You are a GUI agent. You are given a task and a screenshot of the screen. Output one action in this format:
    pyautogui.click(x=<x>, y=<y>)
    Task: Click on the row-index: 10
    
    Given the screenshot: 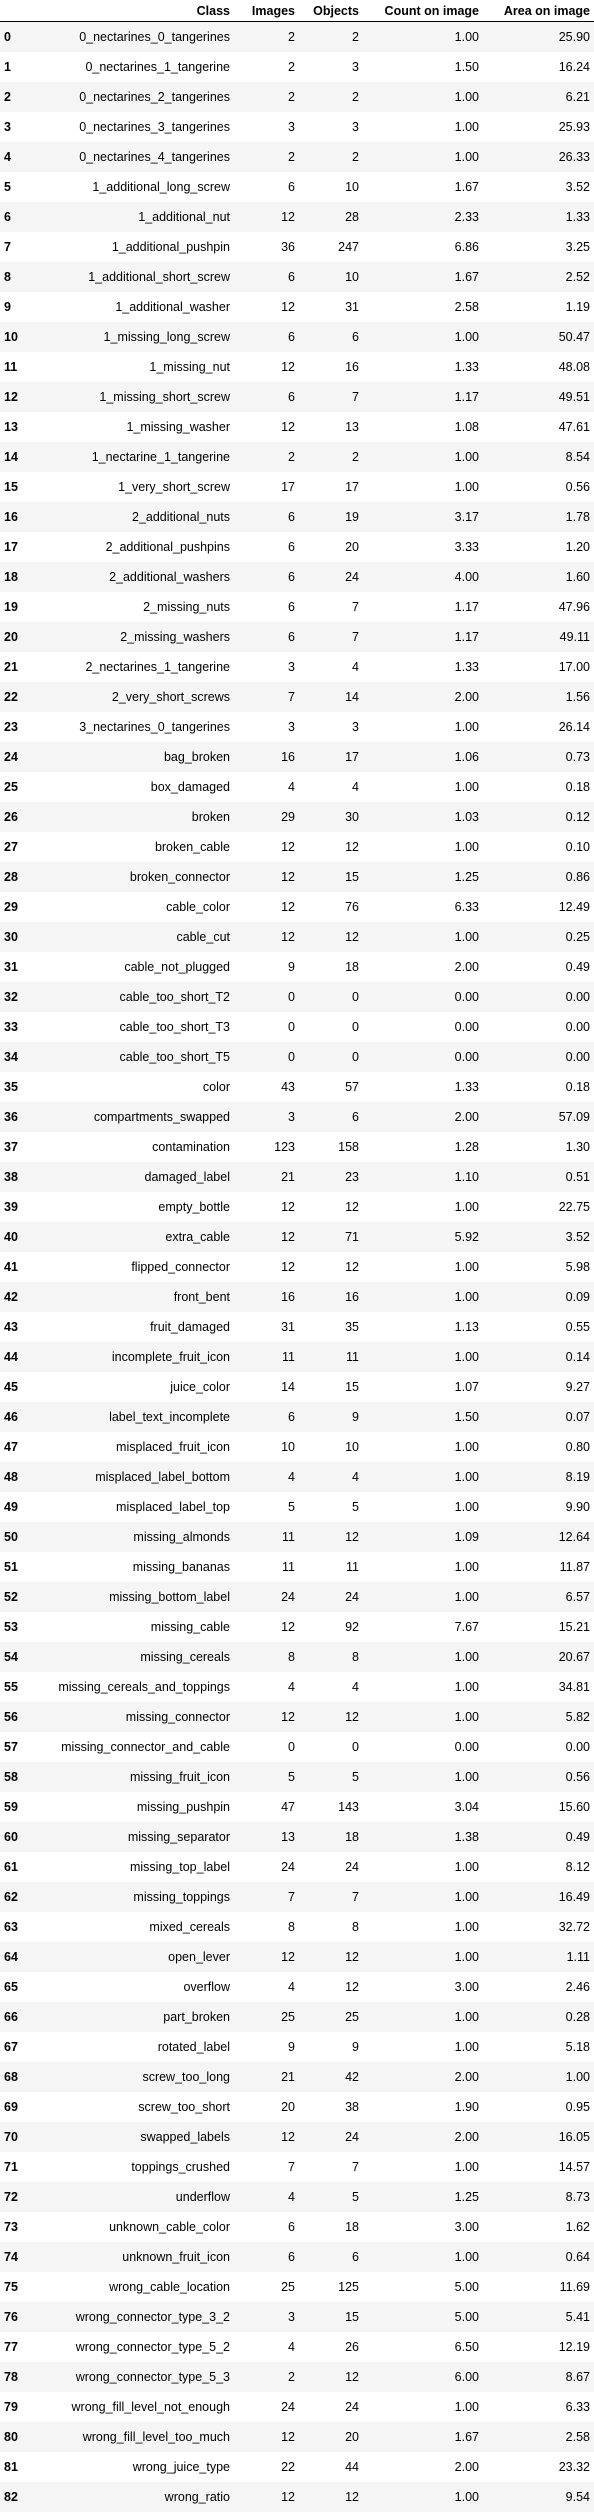 What is the action you would take?
    pyautogui.click(x=11, y=336)
    